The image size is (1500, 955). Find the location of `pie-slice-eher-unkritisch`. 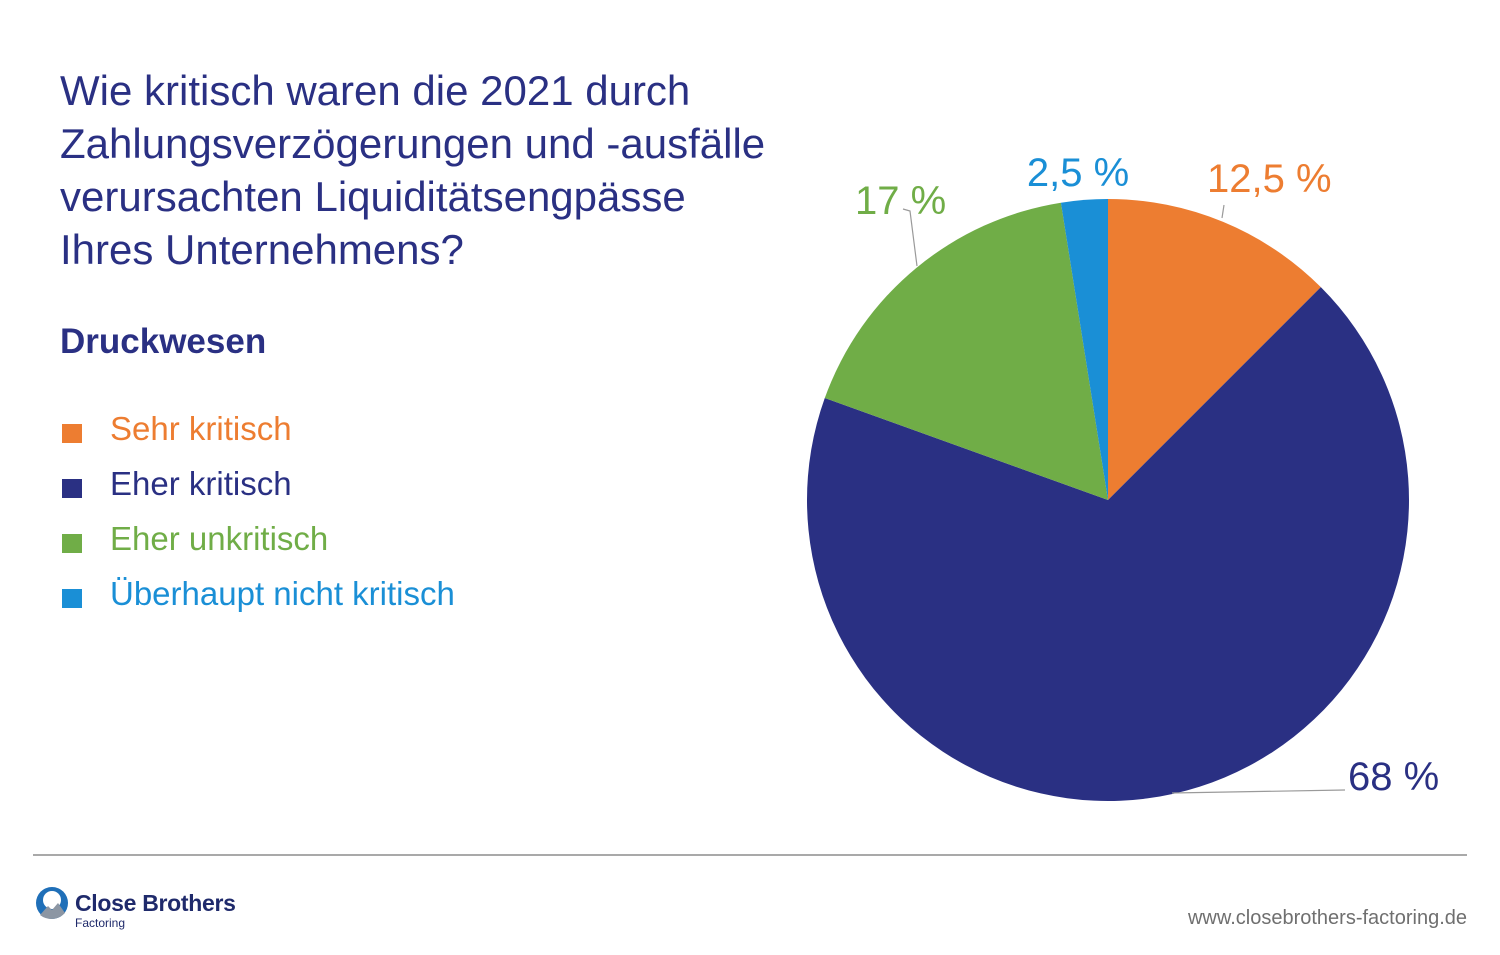

pie-slice-eher-unkritisch is located at coordinates (966, 351).